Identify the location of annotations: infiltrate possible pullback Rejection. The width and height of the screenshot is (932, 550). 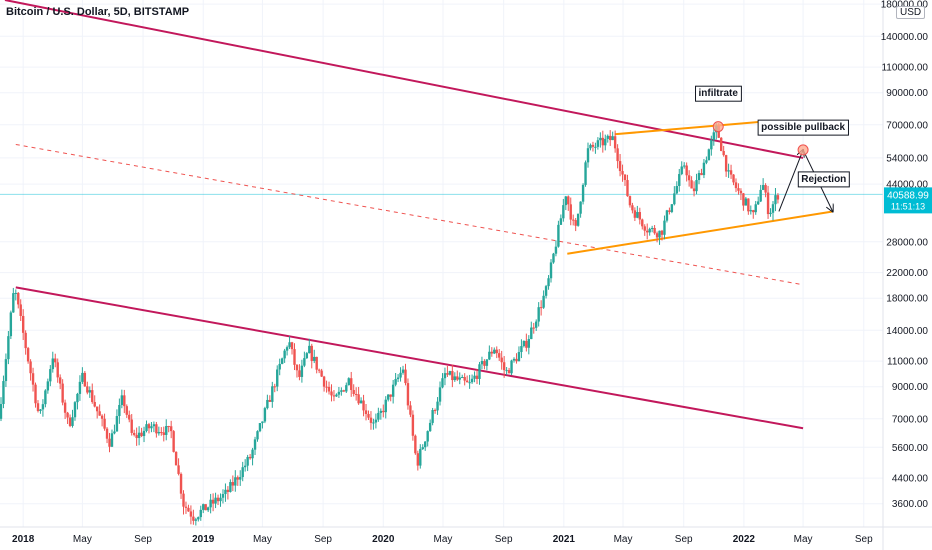
(772, 136).